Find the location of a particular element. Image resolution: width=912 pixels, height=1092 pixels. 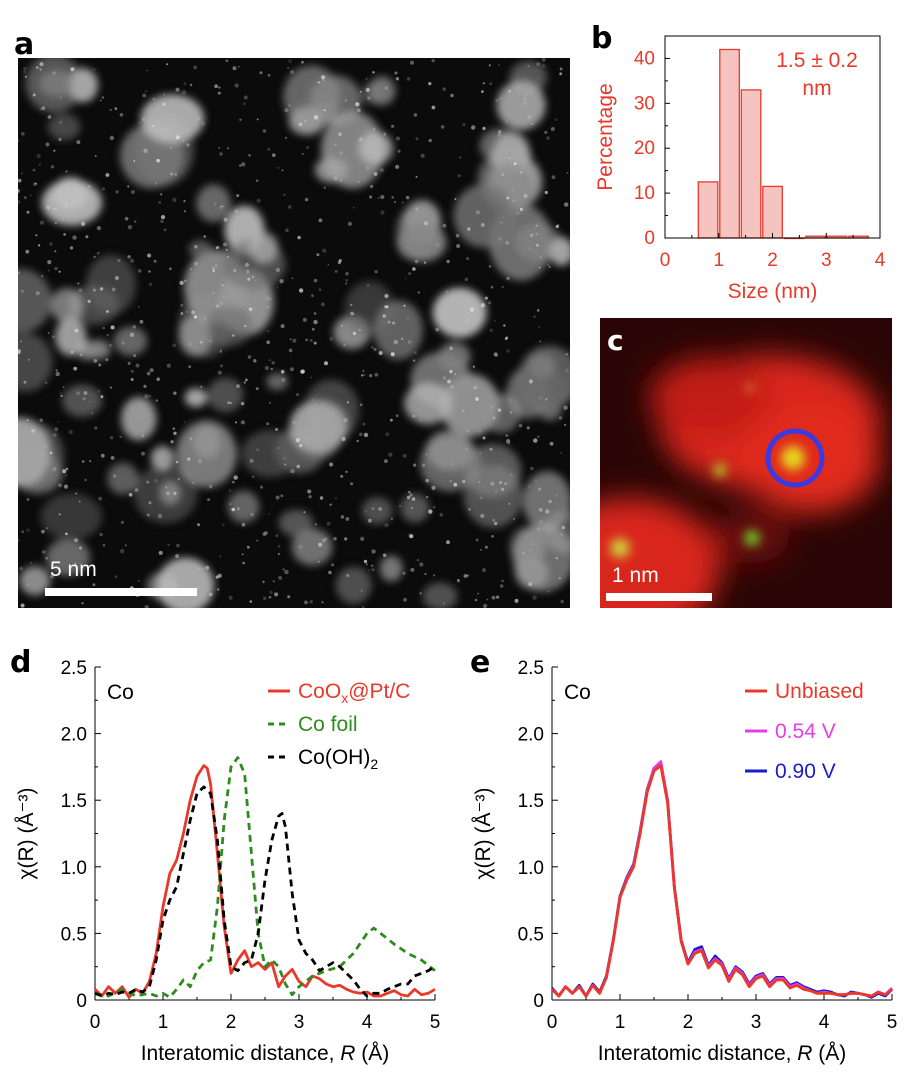

x-tick-label: 5 is located at coordinates (435, 1022).